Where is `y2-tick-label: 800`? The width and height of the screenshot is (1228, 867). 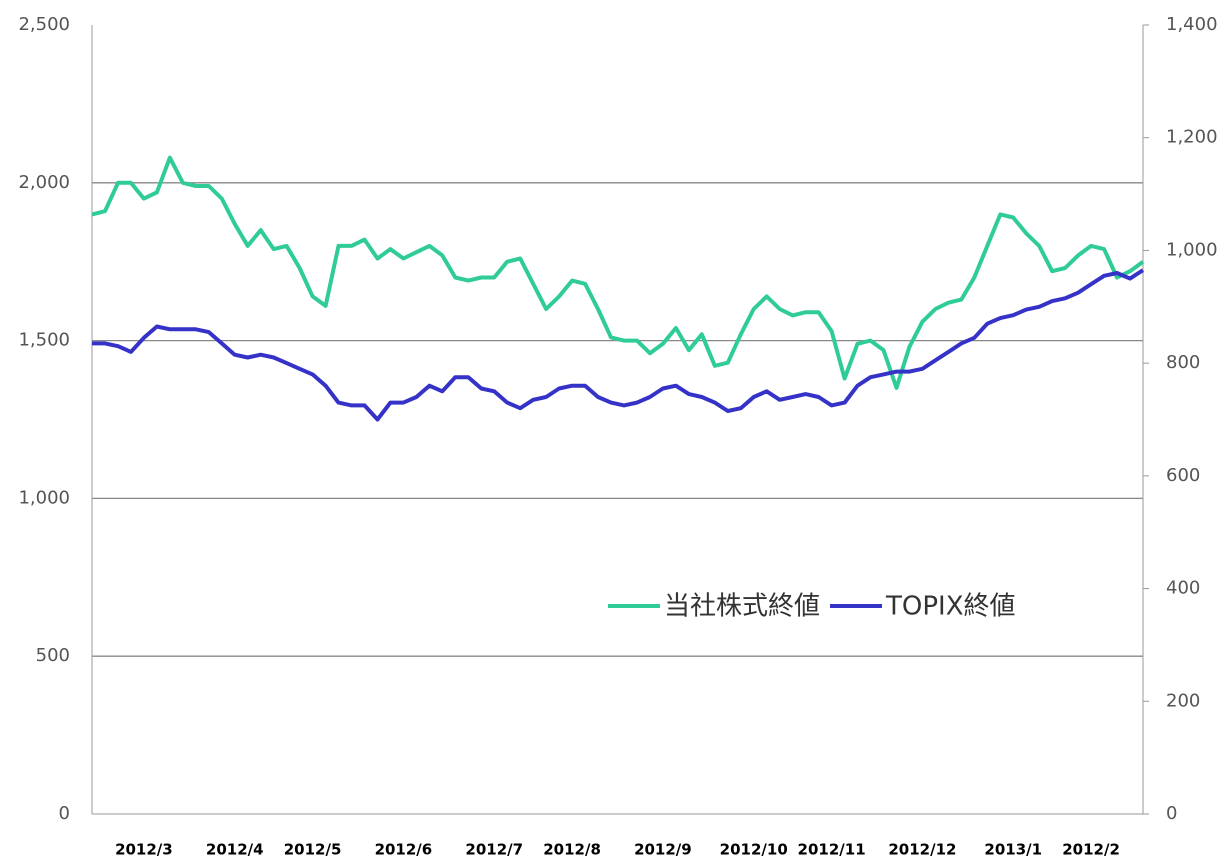 y2-tick-label: 800 is located at coordinates (1183, 362).